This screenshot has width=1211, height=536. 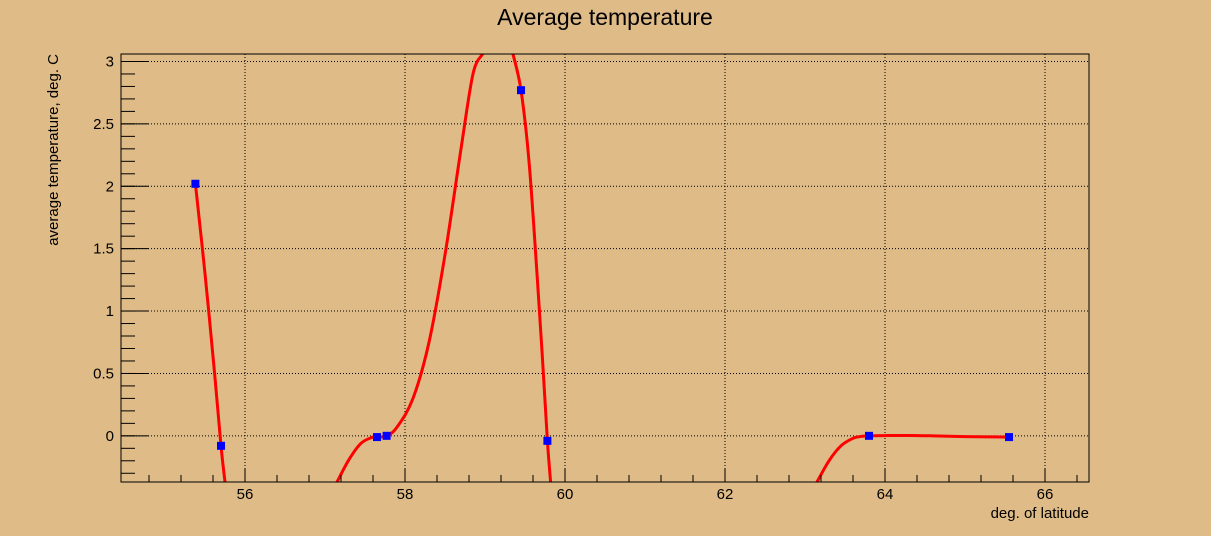 What do you see at coordinates (1040, 513) in the screenshot?
I see `x-axis-label: deg. of latitude` at bounding box center [1040, 513].